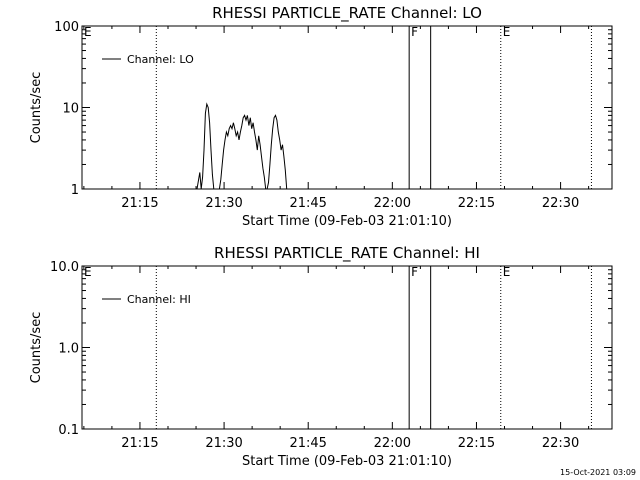 This screenshot has width=640, height=480. Describe the element at coordinates (347, 13) in the screenshot. I see `chart-title: RHESSI PARTICLE_RATE Channel: LO` at that location.